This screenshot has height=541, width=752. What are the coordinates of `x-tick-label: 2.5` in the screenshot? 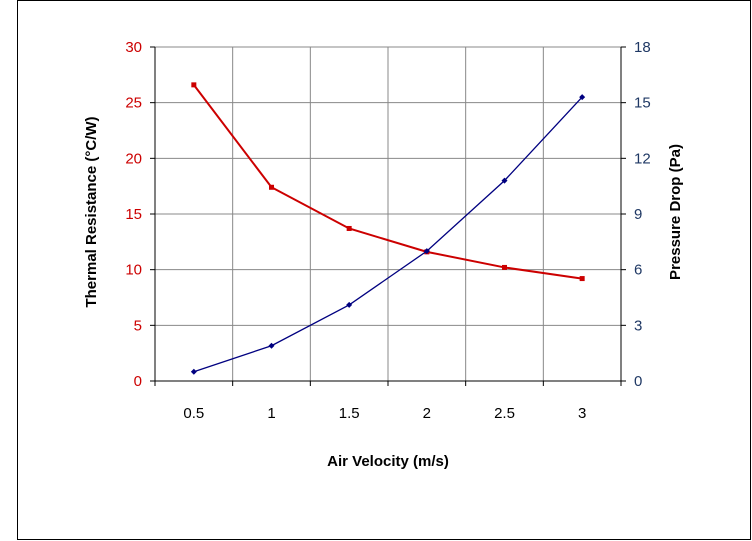 It's located at (504, 413).